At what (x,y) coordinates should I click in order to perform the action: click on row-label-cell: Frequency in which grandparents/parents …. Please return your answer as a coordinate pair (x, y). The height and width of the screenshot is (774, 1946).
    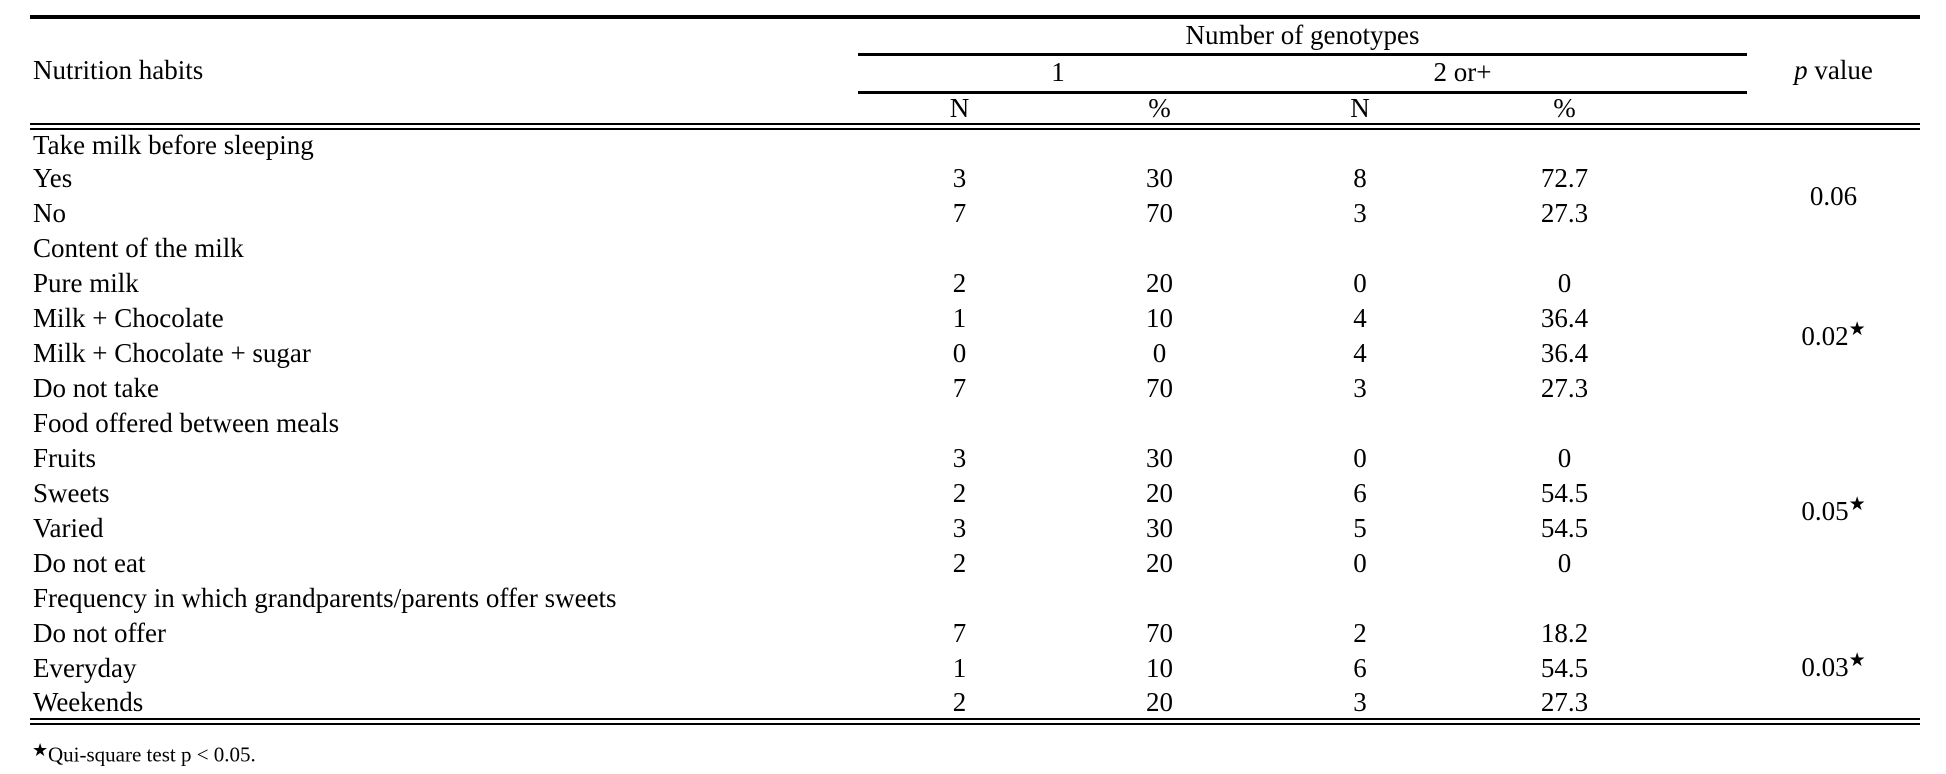
    Looking at the image, I should click on (325, 598).